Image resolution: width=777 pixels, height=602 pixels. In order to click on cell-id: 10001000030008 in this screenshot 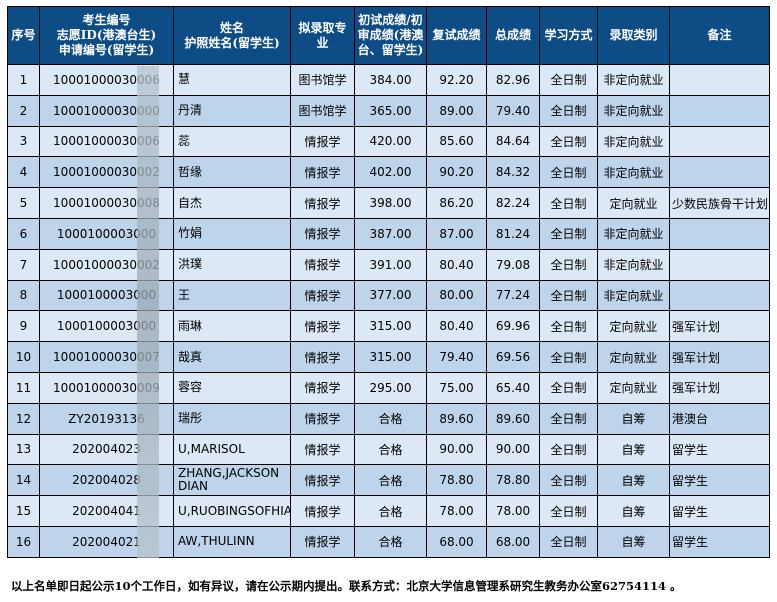, I will do `click(106, 203)`.